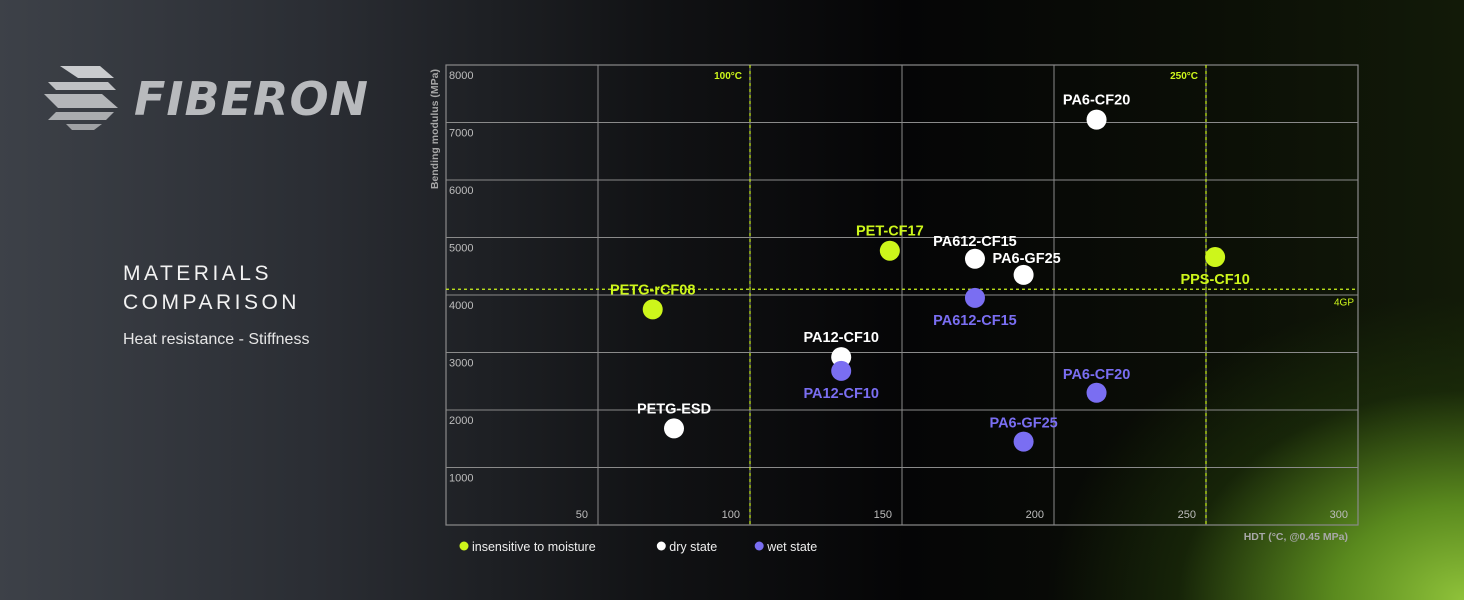  I want to click on y-tick-label: 5000, so click(461, 249).